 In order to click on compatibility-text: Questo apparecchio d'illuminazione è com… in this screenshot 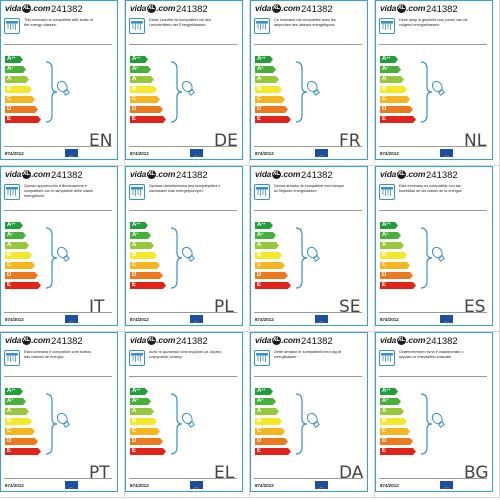, I will do `click(58, 191)`.